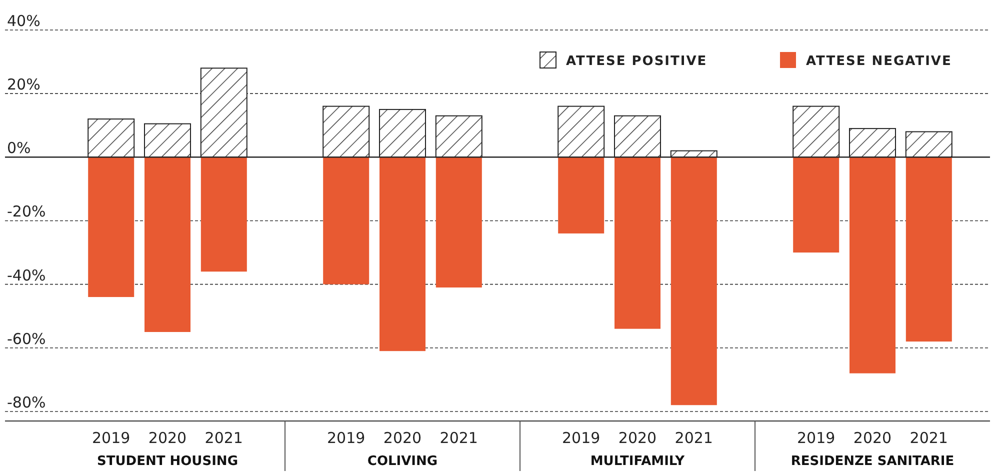 The height and width of the screenshot is (475, 995). Describe the element at coordinates (23, 21) in the screenshot. I see `y-tick-label: 40%` at that location.